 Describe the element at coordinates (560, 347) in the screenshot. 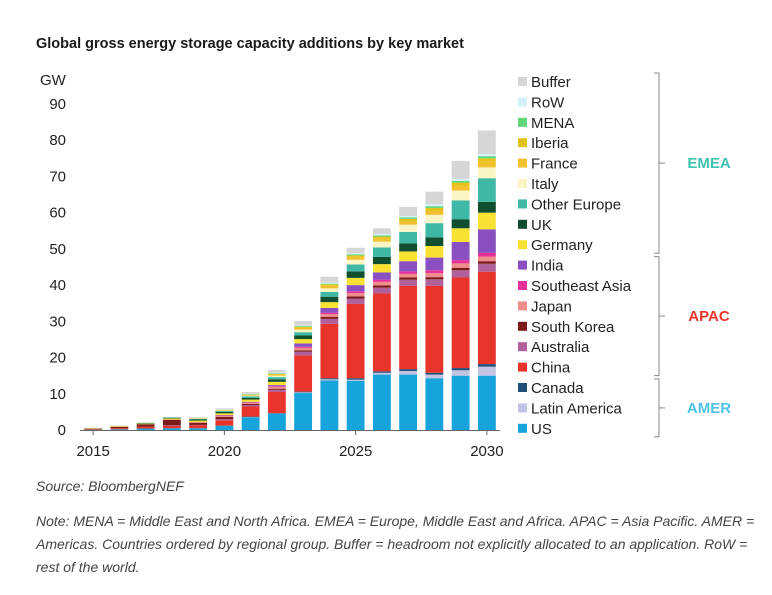

I see `legend-label: Australia` at that location.